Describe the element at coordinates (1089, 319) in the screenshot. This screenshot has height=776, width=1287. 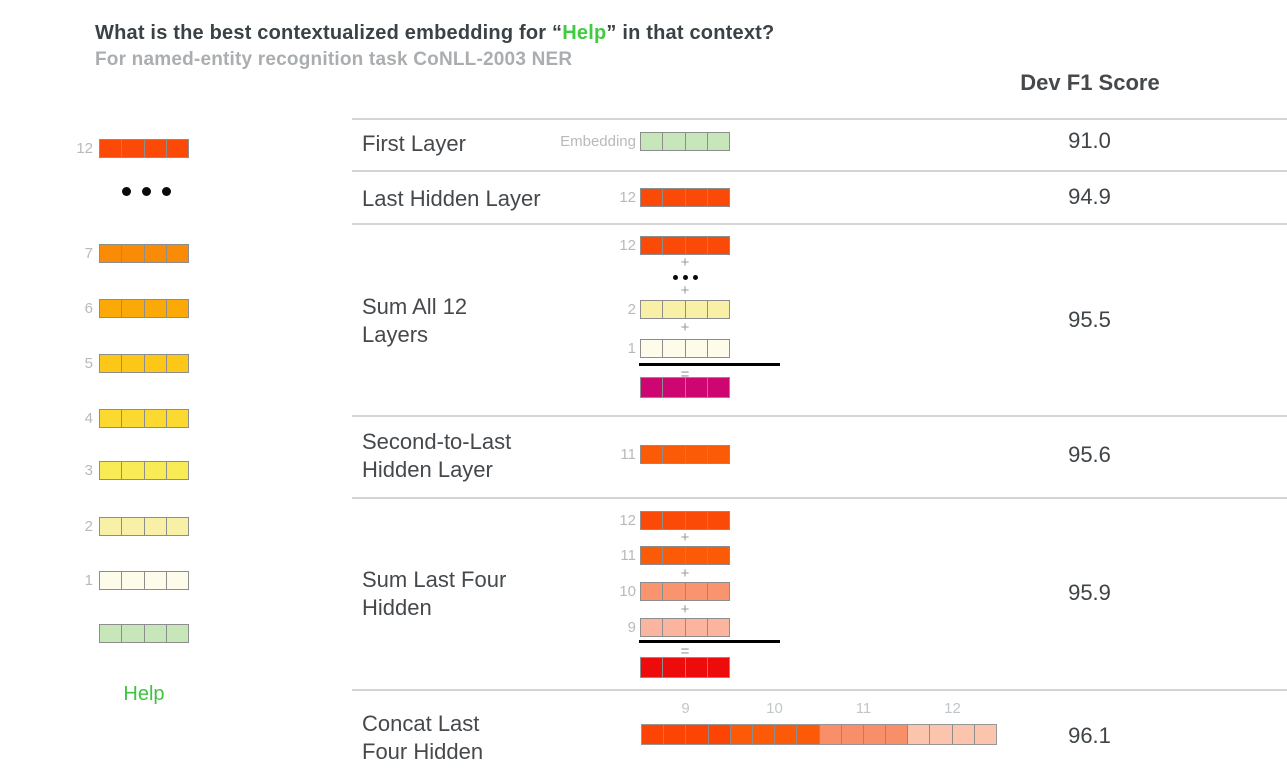
I see `score-value: 95.5` at that location.